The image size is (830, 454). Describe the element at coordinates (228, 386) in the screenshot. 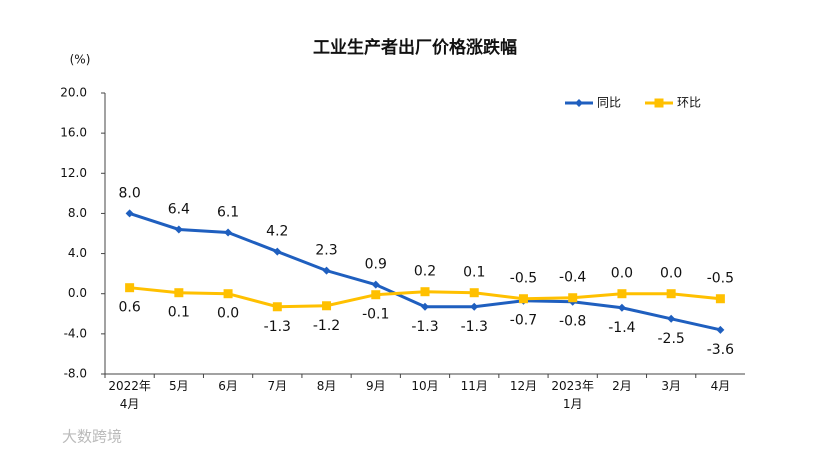

I see `x-tick-label: 6月` at that location.